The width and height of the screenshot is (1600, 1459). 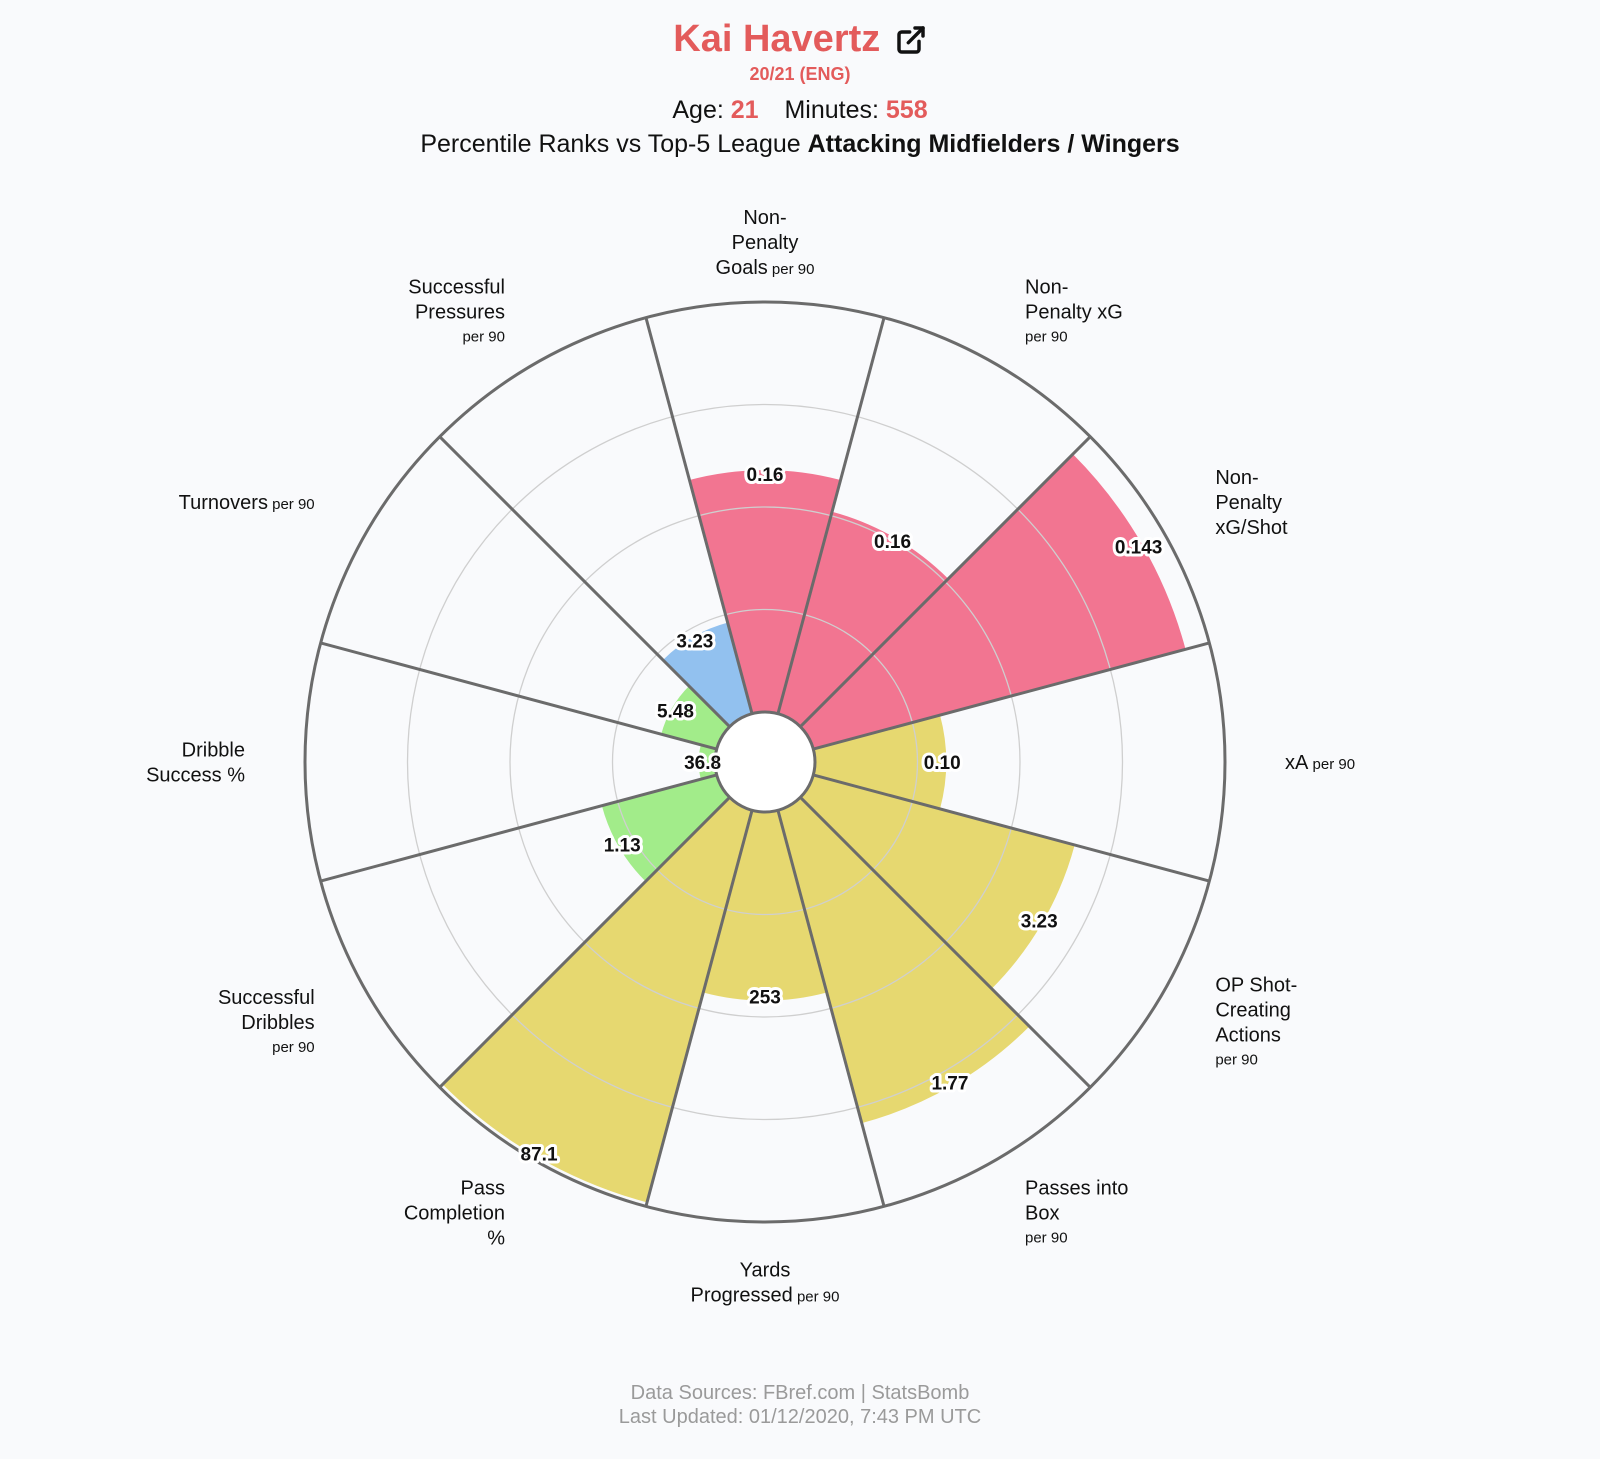 What do you see at coordinates (266, 1021) in the screenshot?
I see `category-label-8: Successful Dribbles per 90` at bounding box center [266, 1021].